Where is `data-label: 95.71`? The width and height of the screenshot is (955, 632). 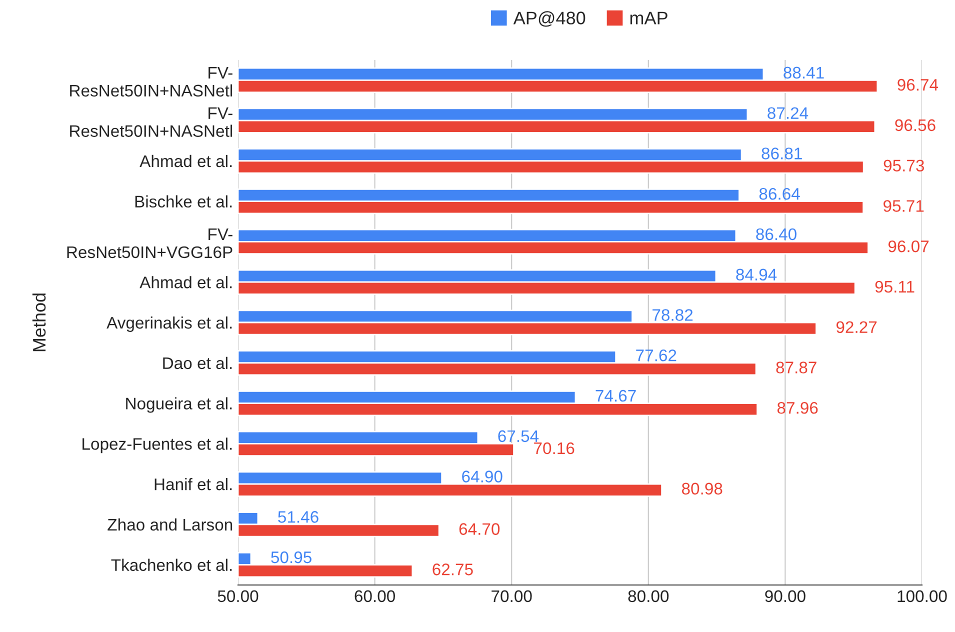 data-label: 95.71 is located at coordinates (904, 206).